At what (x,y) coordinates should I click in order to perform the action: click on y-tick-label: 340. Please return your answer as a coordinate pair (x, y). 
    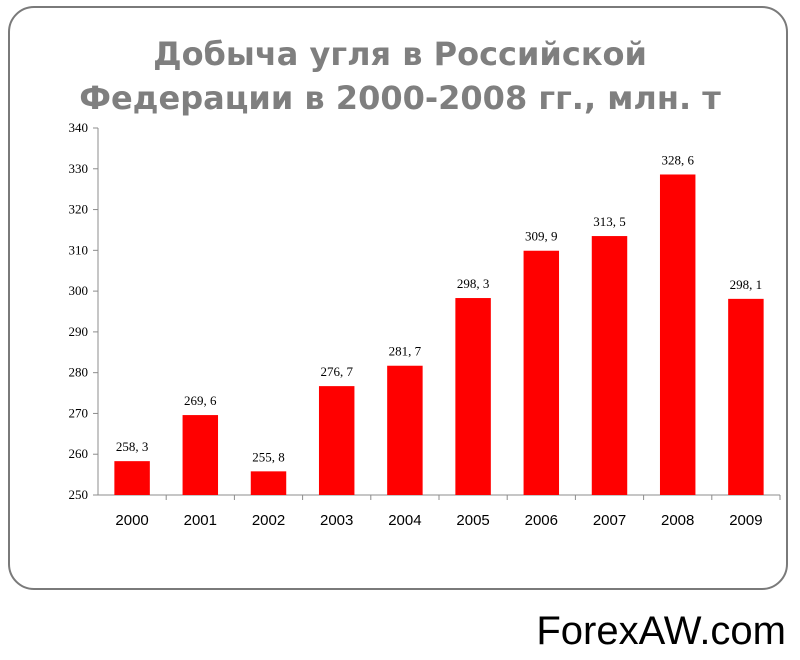
    Looking at the image, I should click on (79, 127).